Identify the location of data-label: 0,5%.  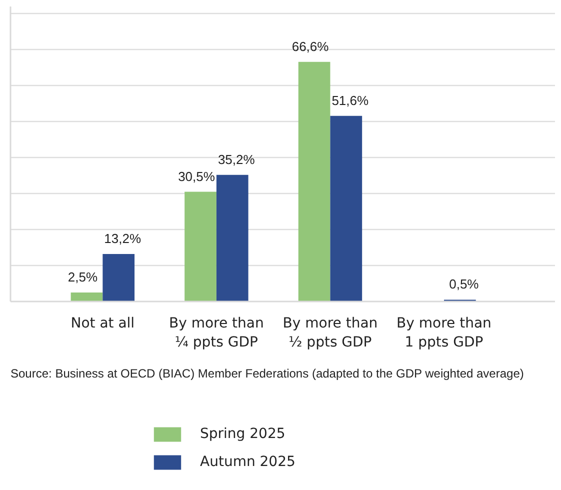
(464, 284).